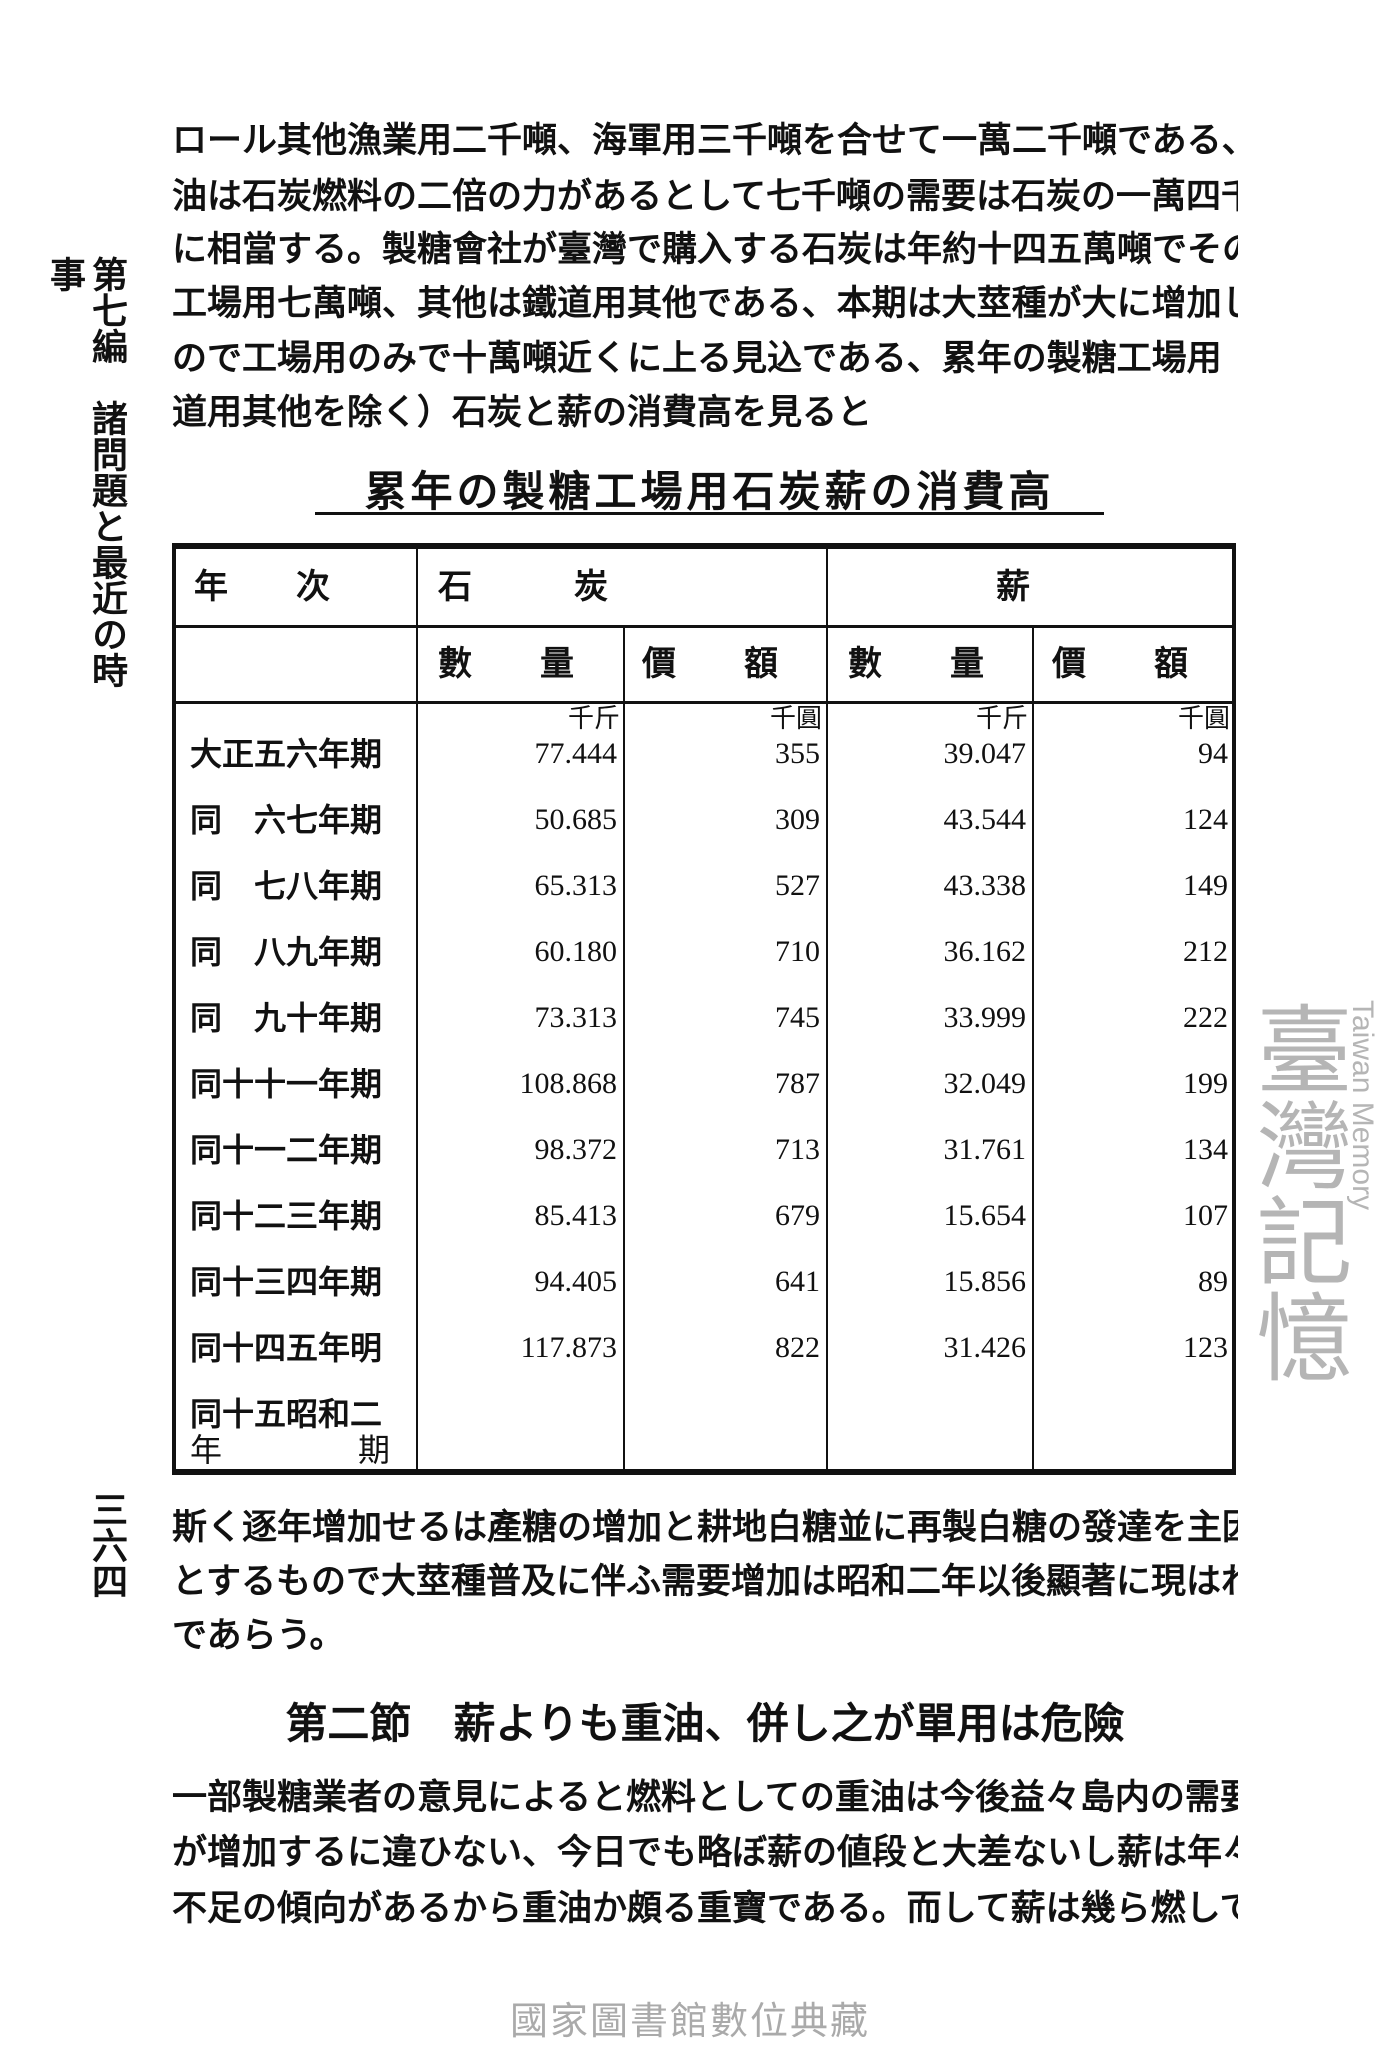 The image size is (1380, 2070). What do you see at coordinates (576, 1017) in the screenshot?
I see `cell-coal-qty: 73.313` at bounding box center [576, 1017].